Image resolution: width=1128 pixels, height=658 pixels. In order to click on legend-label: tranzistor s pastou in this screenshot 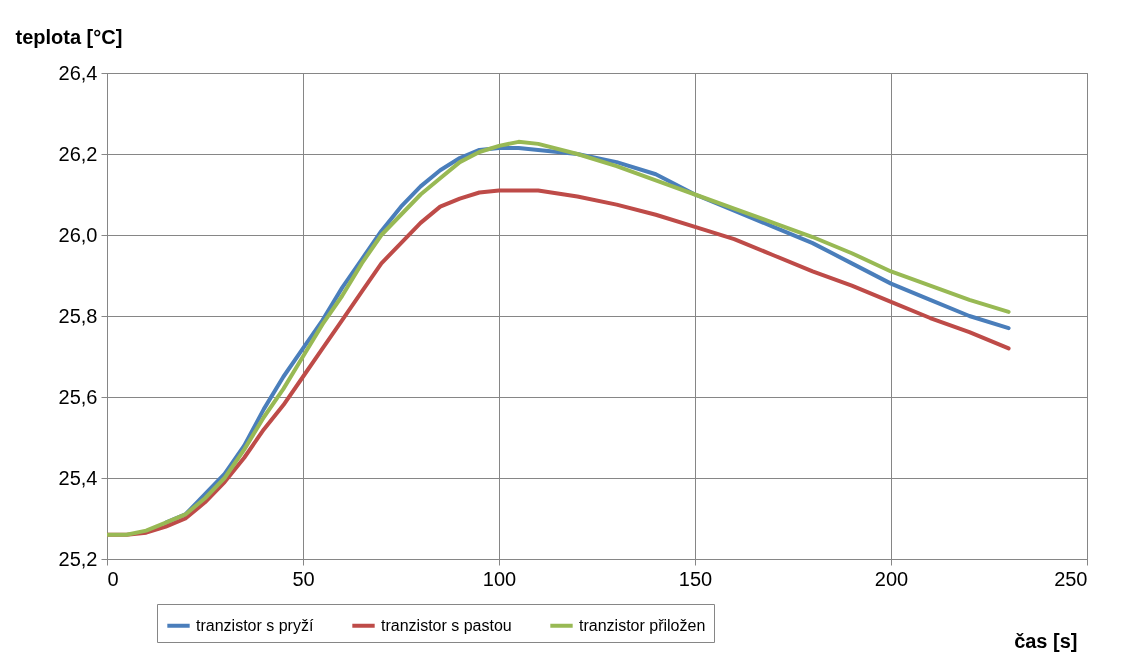, I will do `click(446, 625)`.